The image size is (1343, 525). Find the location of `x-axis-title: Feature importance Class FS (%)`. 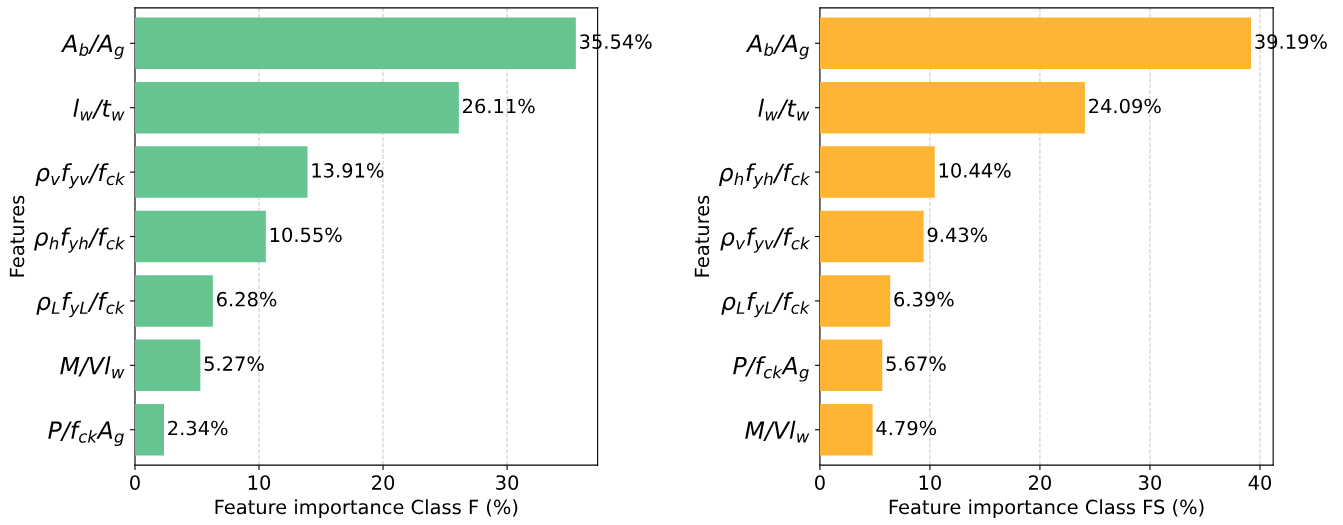

x-axis-title: Feature importance Class FS (%) is located at coordinates (1046, 509).